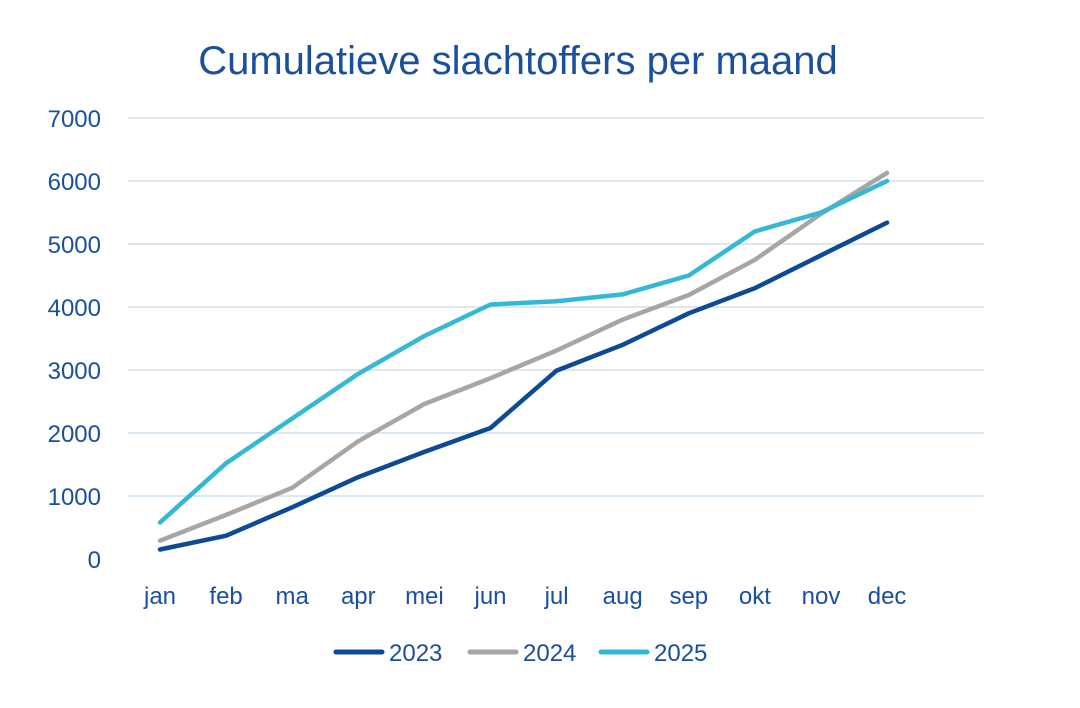 The height and width of the screenshot is (708, 1080). Describe the element at coordinates (74, 119) in the screenshot. I see `y-tick-label-7000: 7000` at that location.